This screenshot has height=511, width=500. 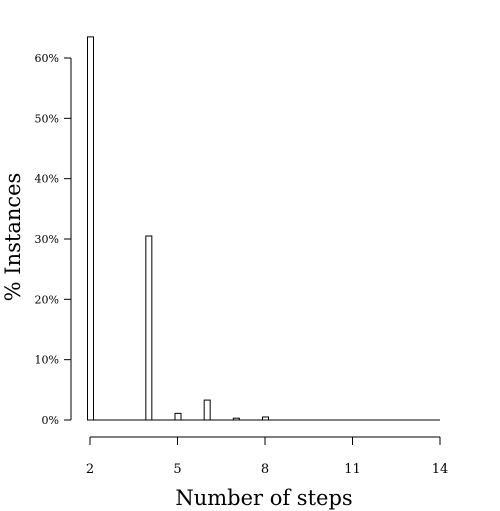 I want to click on y-tick-label: 60%, so click(x=47, y=58).